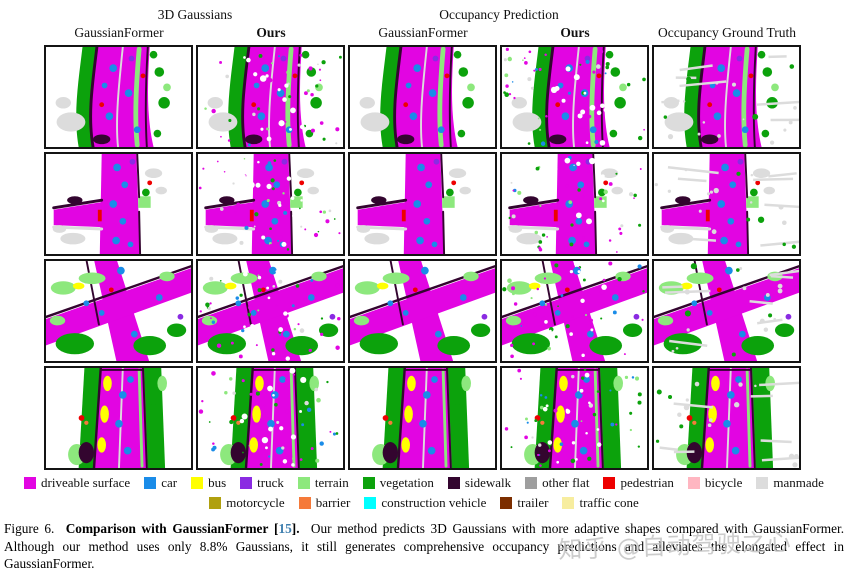 This screenshot has height=578, width=848. I want to click on legend-swatch-pedestrian, so click(609, 483).